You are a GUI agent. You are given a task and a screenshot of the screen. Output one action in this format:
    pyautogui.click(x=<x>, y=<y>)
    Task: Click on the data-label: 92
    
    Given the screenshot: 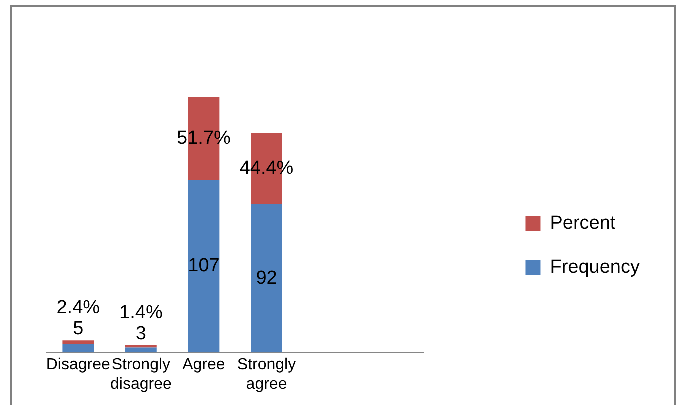 What is the action you would take?
    pyautogui.click(x=267, y=278)
    